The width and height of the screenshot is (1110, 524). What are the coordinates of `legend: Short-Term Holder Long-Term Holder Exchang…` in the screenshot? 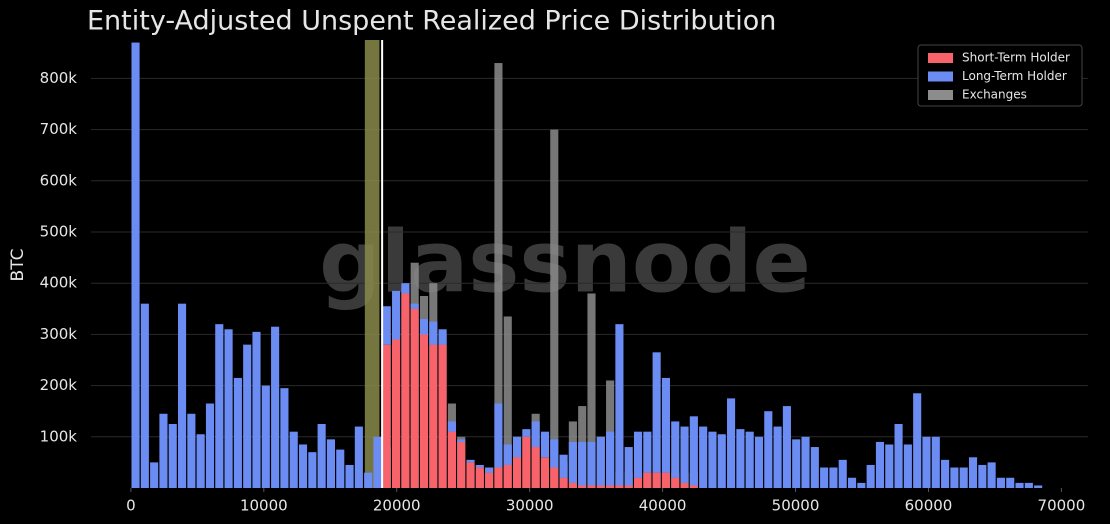 It's located at (1000, 75).